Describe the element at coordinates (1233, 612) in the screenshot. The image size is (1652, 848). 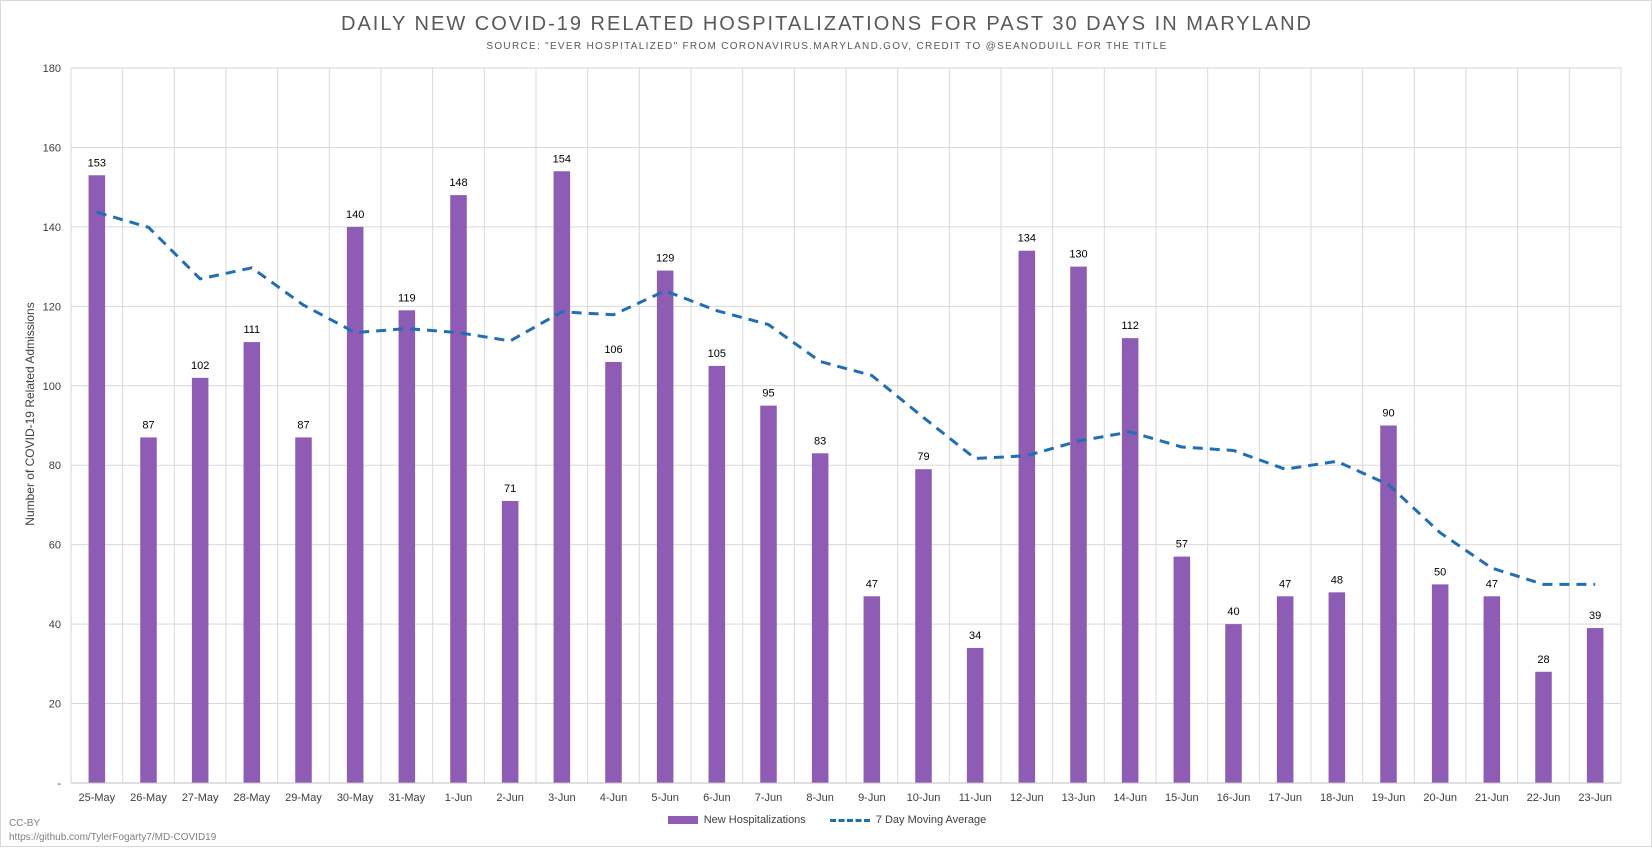
I see `bar-data-label: 40` at that location.